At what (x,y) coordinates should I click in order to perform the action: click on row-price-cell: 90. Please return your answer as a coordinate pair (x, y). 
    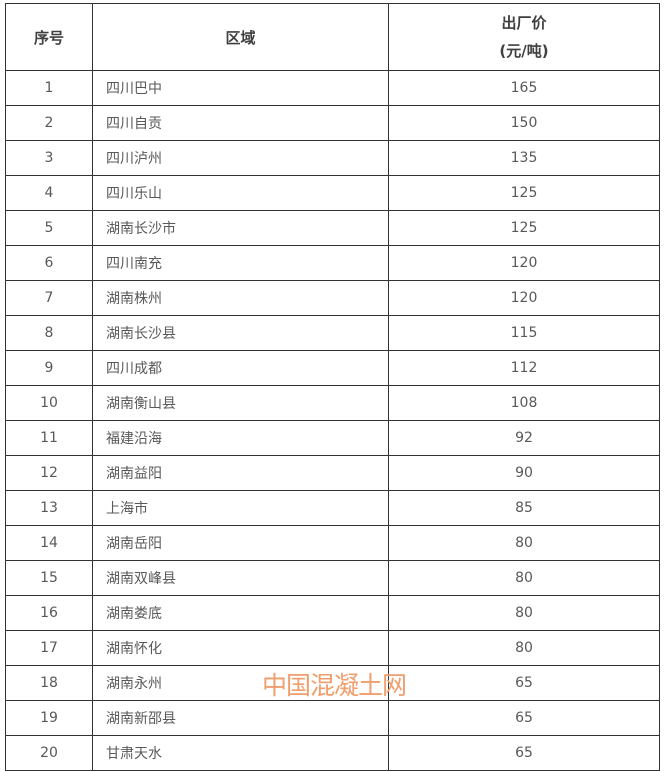
    Looking at the image, I should click on (524, 473).